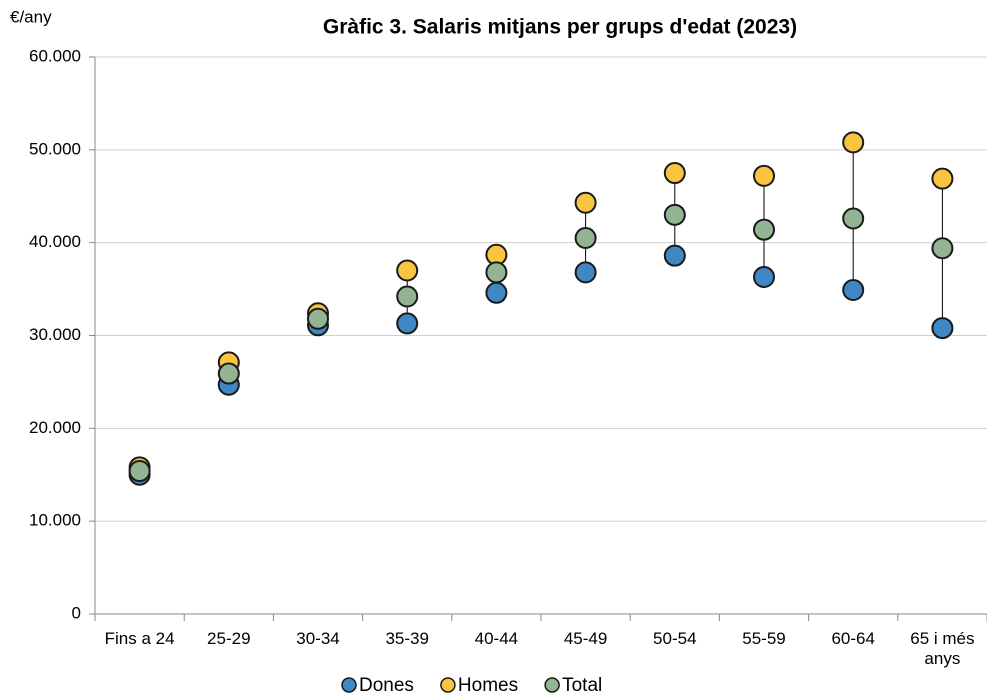  I want to click on legend-label: Homes, so click(488, 685).